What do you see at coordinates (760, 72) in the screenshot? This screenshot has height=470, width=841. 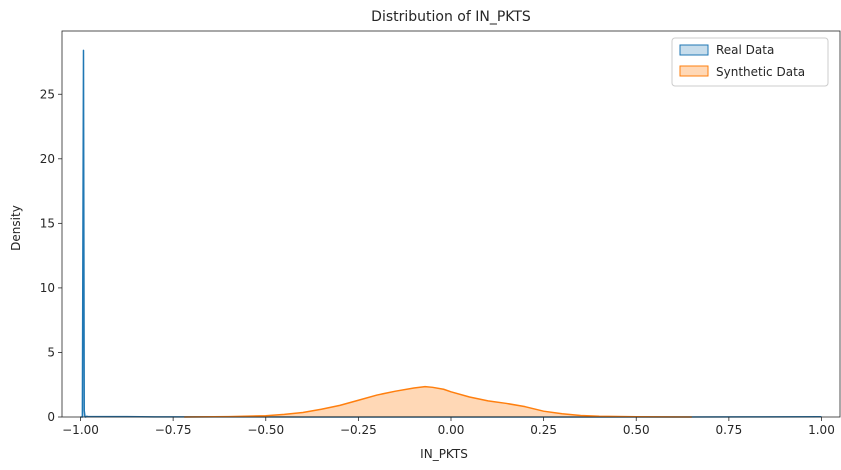 I see `legend-label-synthetic-data: Synthetic Data` at bounding box center [760, 72].